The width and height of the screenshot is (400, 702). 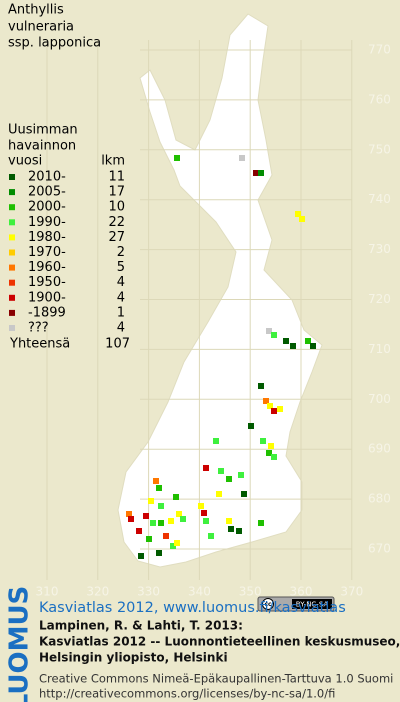 I want to click on y-tick-label: 710, so click(x=379, y=349).